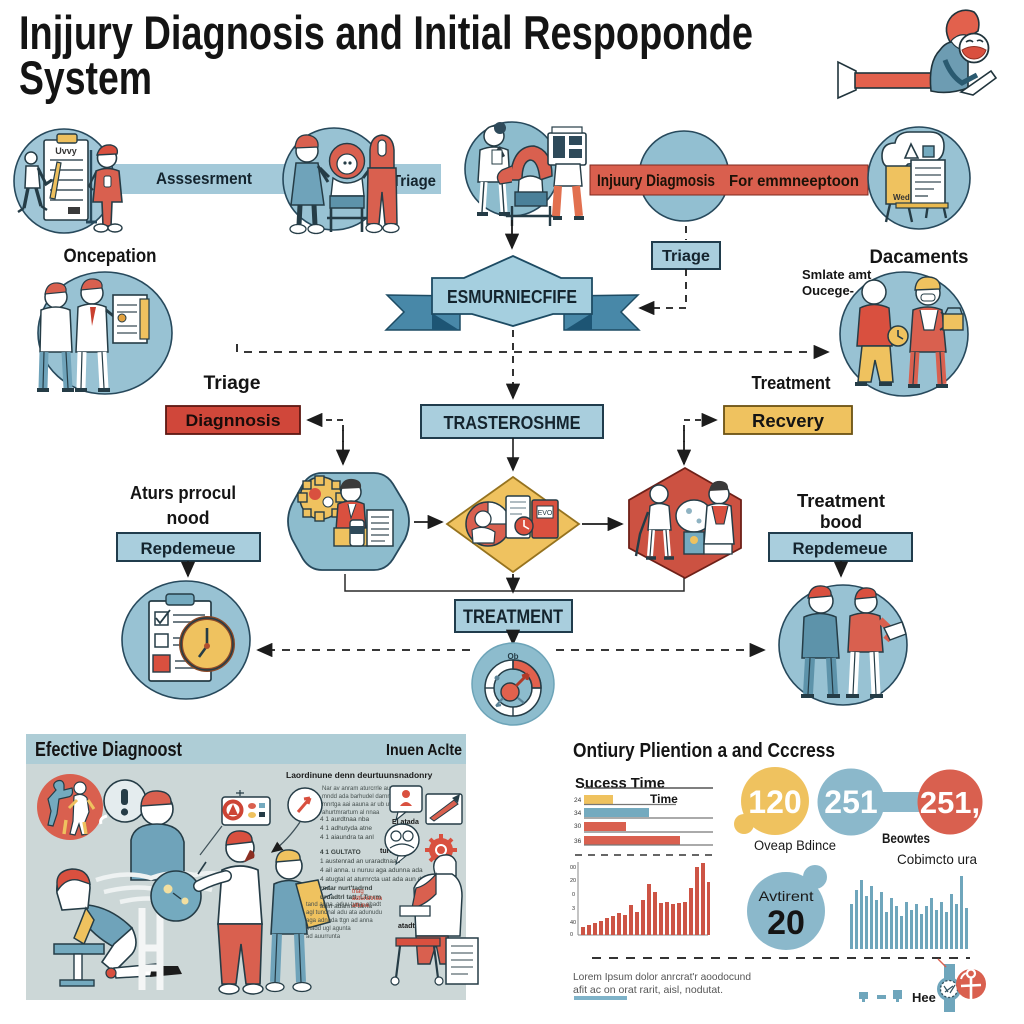  What do you see at coordinates (340, 852) in the screenshot?
I see `svg-text: 4 1 GULTATO` at bounding box center [340, 852].